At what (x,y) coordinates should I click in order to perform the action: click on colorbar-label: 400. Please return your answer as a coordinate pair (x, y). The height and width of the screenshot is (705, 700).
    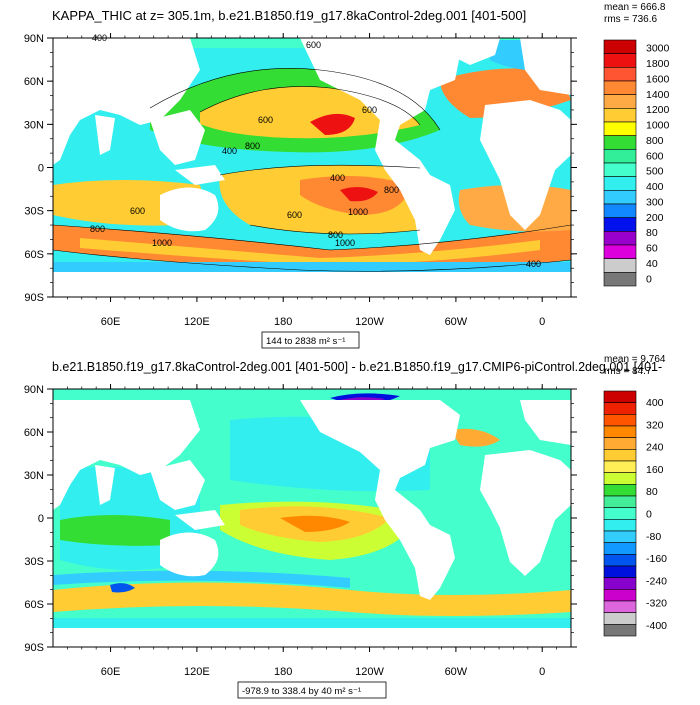
    Looking at the image, I should click on (655, 187).